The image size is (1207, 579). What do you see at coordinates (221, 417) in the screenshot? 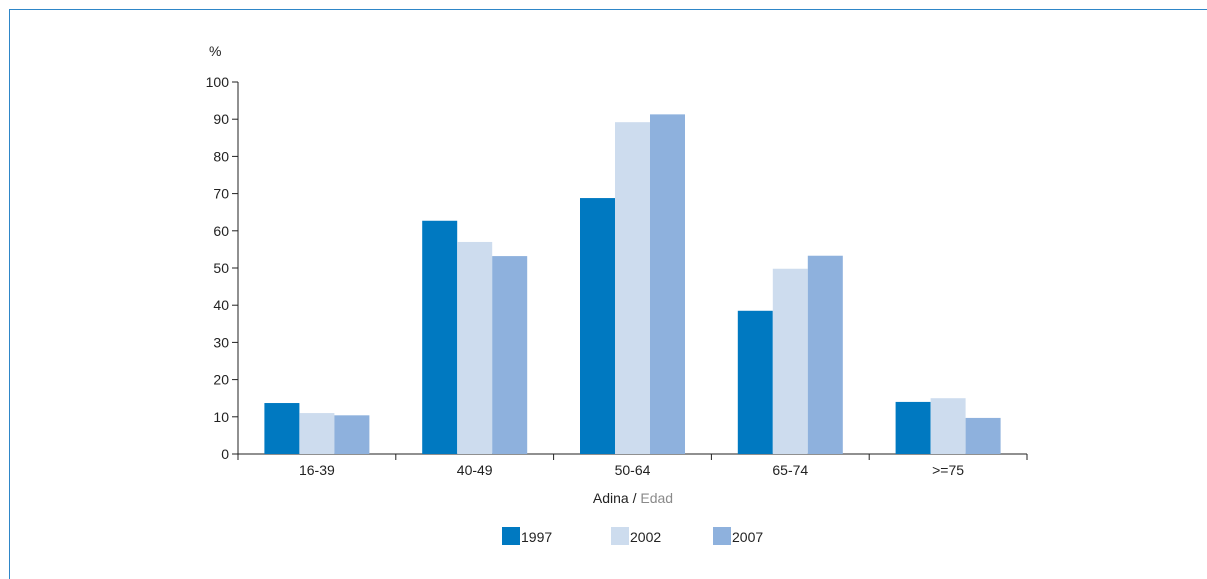
I see `y-tick-label: 10` at bounding box center [221, 417].